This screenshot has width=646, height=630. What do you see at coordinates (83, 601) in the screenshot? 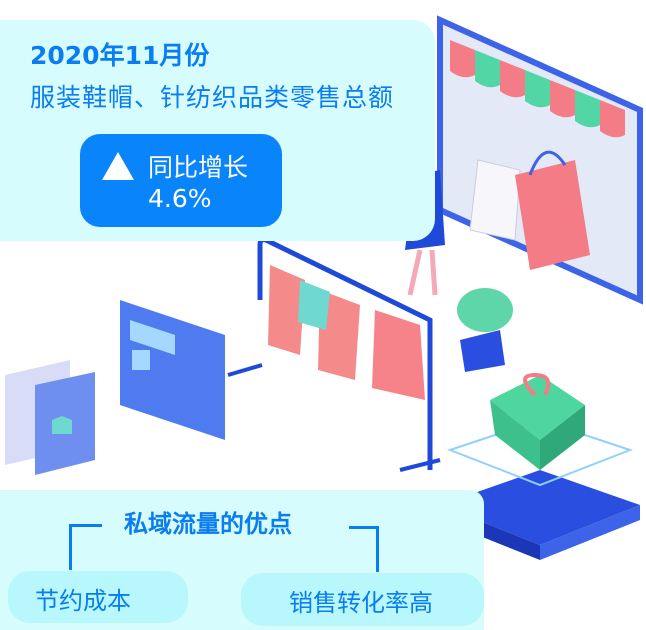
I see `advantage-label: 节约成本` at bounding box center [83, 601].